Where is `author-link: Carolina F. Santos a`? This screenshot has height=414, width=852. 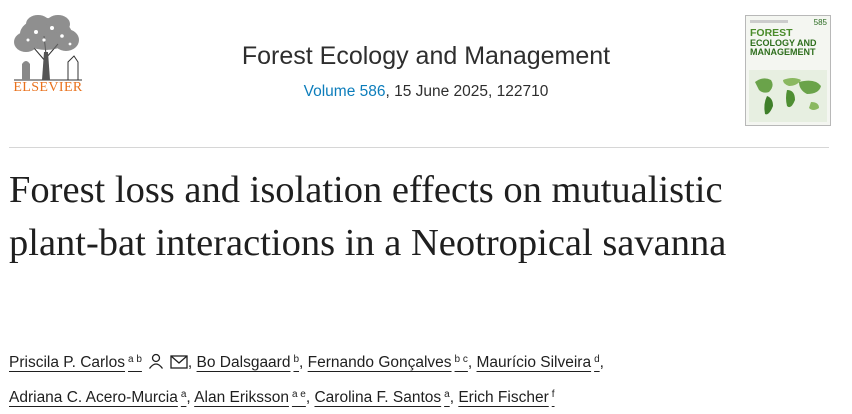
author-link: Carolina F. Santos a is located at coordinates (381, 397).